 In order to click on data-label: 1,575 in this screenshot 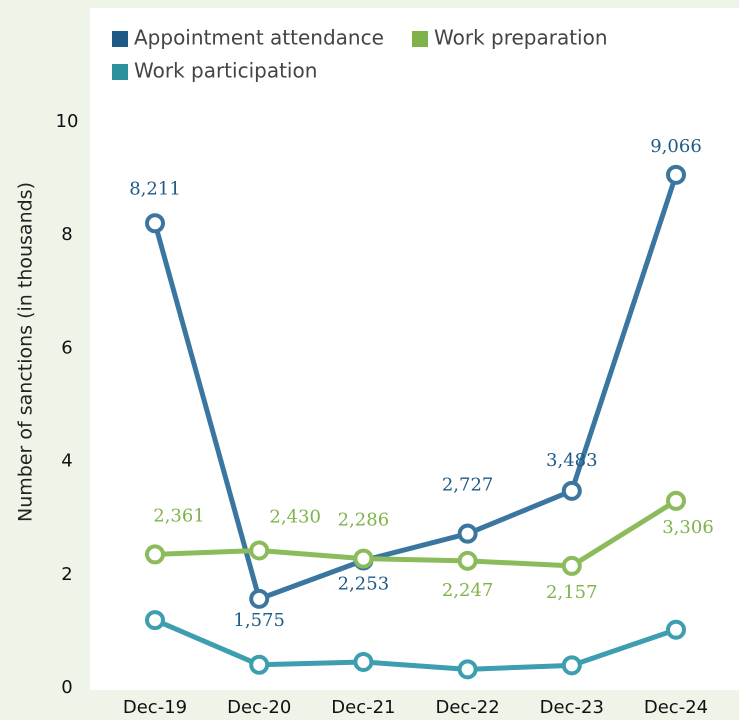, I will do `click(259, 620)`.